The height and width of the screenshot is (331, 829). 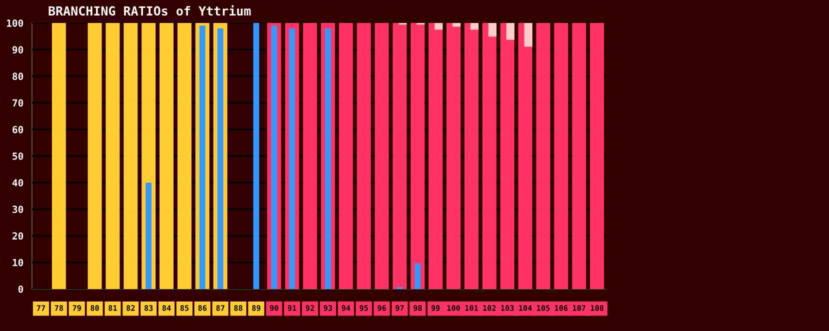 I want to click on y-tick-label: 10, so click(x=18, y=262).